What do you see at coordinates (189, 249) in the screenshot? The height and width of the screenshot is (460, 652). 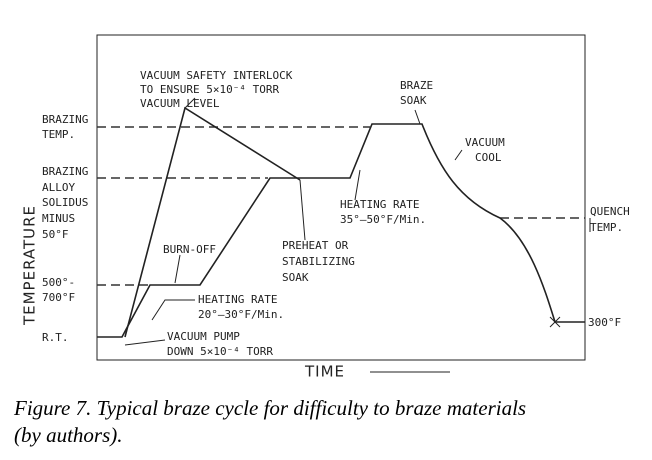 I see `annotation: BURN-OFF` at bounding box center [189, 249].